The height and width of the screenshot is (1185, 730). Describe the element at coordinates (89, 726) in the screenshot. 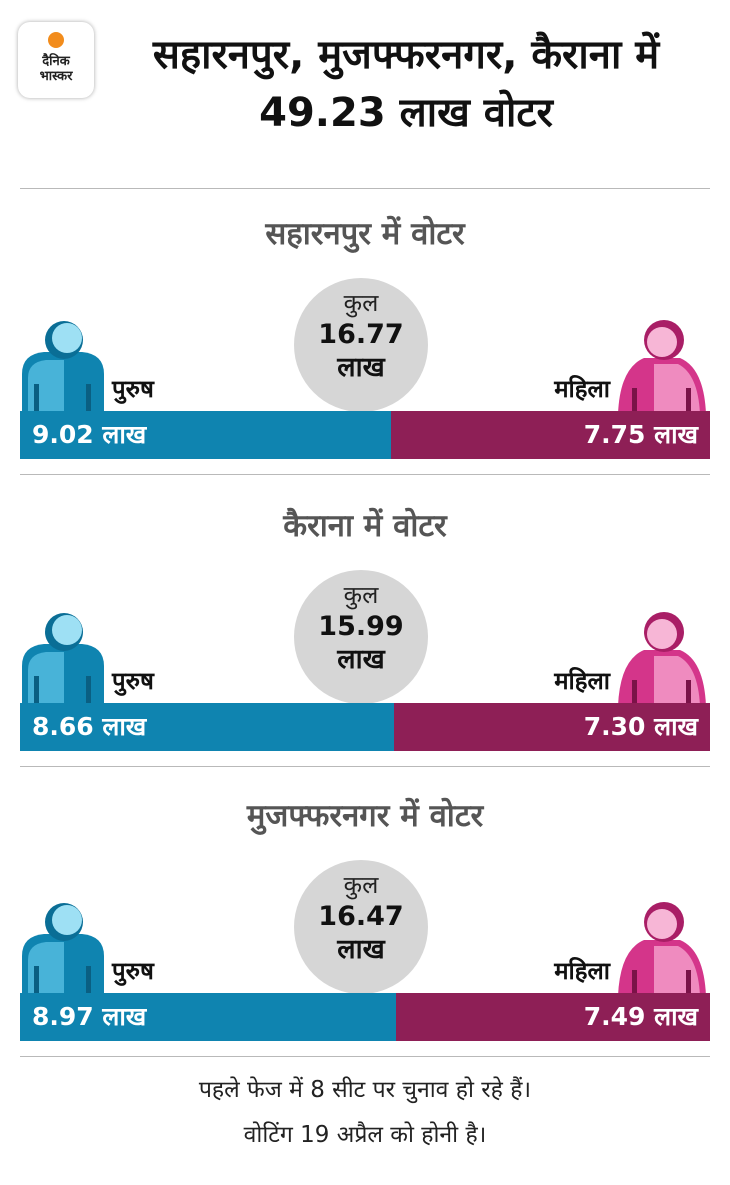

I see `bar-male-value: 8.66 लाख` at that location.